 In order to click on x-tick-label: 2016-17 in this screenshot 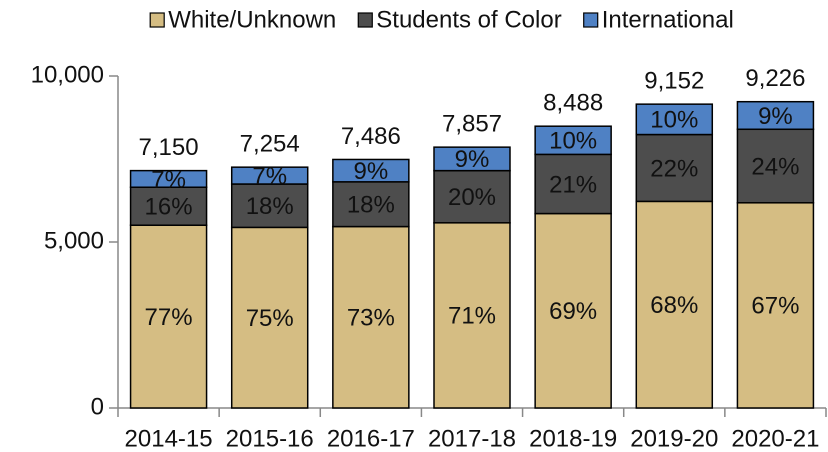, I will do `click(371, 438)`.